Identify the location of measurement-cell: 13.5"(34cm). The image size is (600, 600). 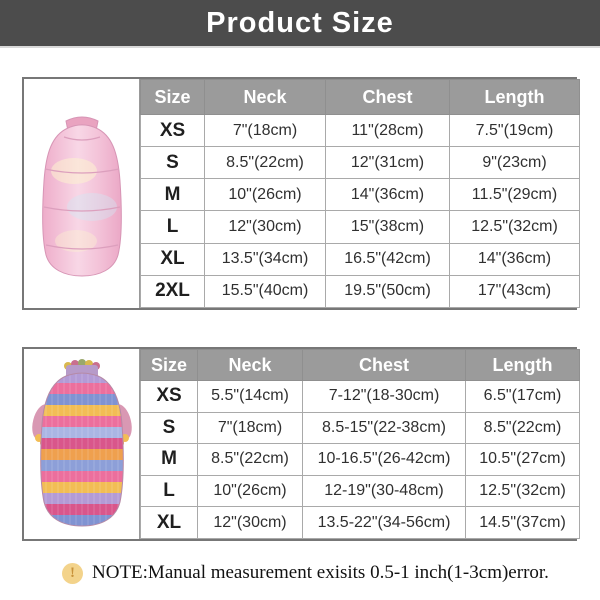
(265, 259).